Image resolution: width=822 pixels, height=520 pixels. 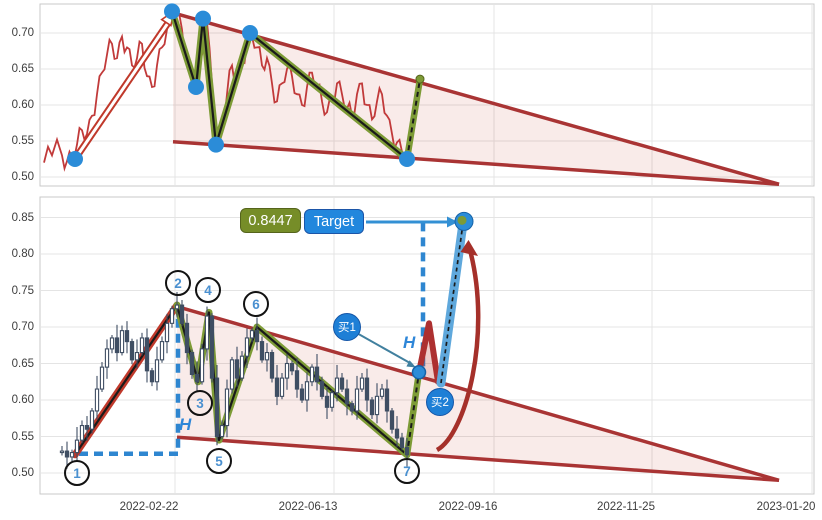 What do you see at coordinates (130, 381) in the screenshot?
I see `height-measure-dashed-line` at bounding box center [130, 381].